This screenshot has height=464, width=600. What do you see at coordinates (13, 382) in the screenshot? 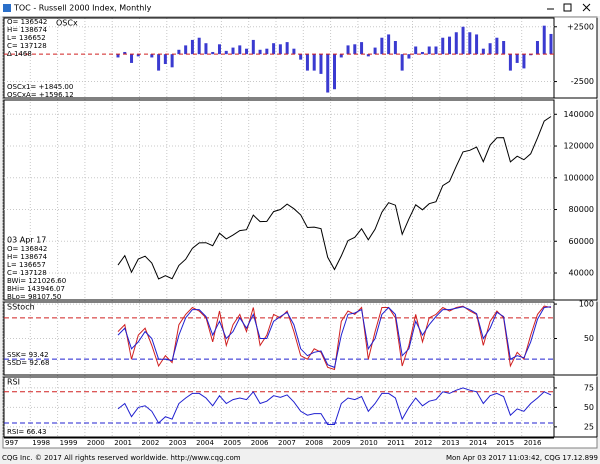
I see `panel-name: RSI` at bounding box center [13, 382].